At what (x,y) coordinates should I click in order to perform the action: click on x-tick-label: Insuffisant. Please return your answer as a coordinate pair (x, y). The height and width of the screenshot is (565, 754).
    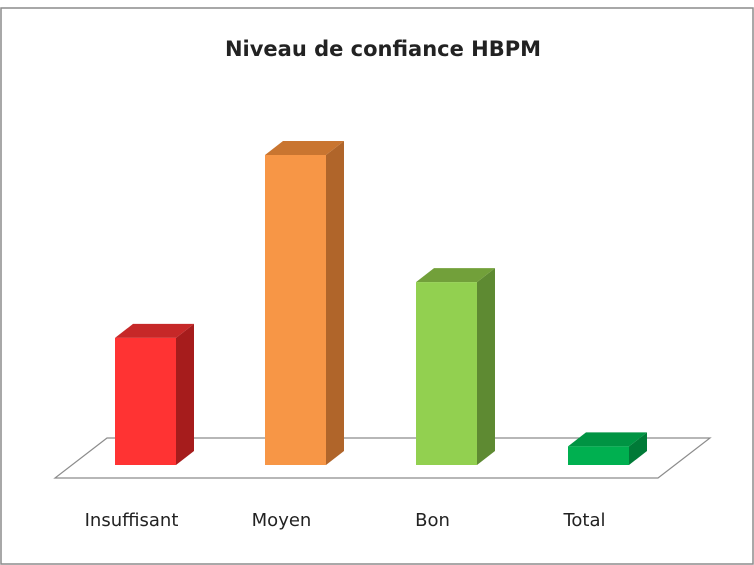
    Looking at the image, I should click on (132, 520).